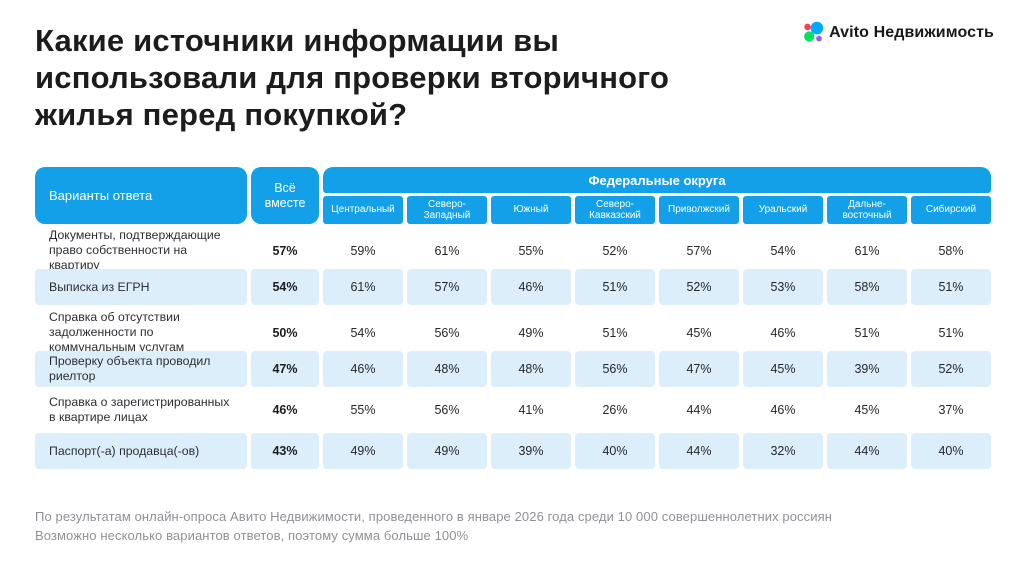 The width and height of the screenshot is (1020, 573). What do you see at coordinates (141, 451) in the screenshot?
I see `answer-option-label: Паспорт(-а) продавца(-ов)` at bounding box center [141, 451].